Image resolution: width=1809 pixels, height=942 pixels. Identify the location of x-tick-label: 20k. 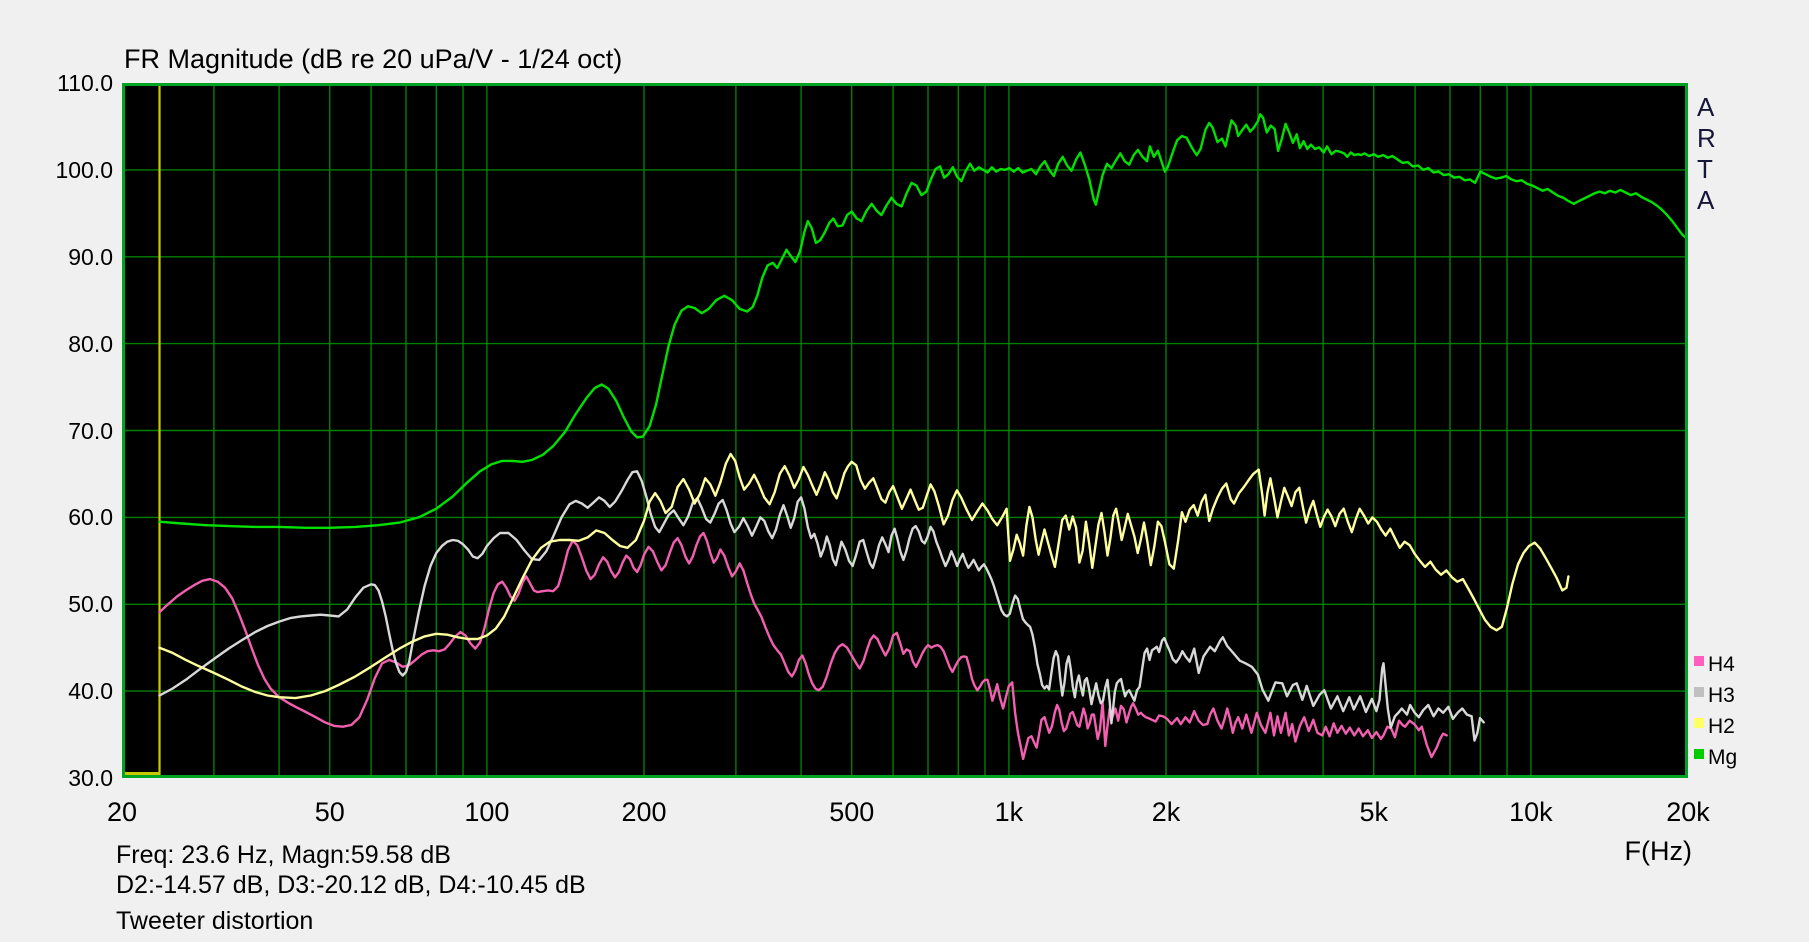
(1688, 812).